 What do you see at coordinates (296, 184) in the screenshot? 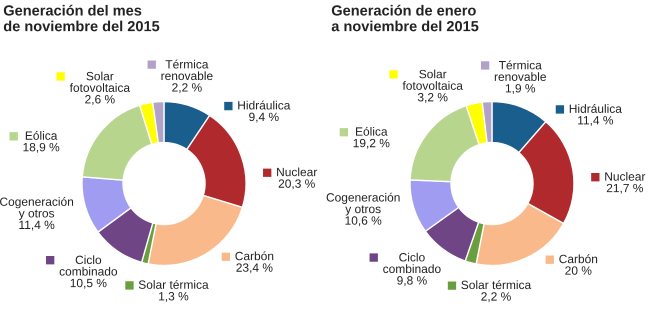
I see `data-label: 20,3 %` at bounding box center [296, 184].